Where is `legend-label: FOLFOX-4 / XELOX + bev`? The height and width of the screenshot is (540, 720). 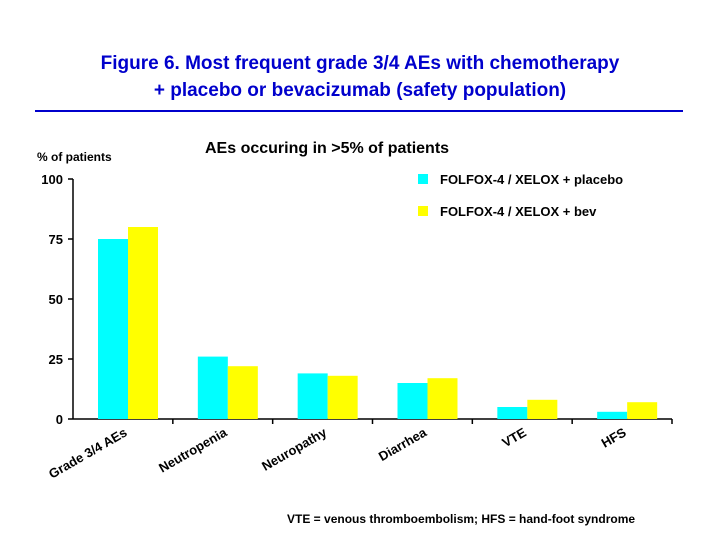 legend-label: FOLFOX-4 / XELOX + bev is located at coordinates (518, 211).